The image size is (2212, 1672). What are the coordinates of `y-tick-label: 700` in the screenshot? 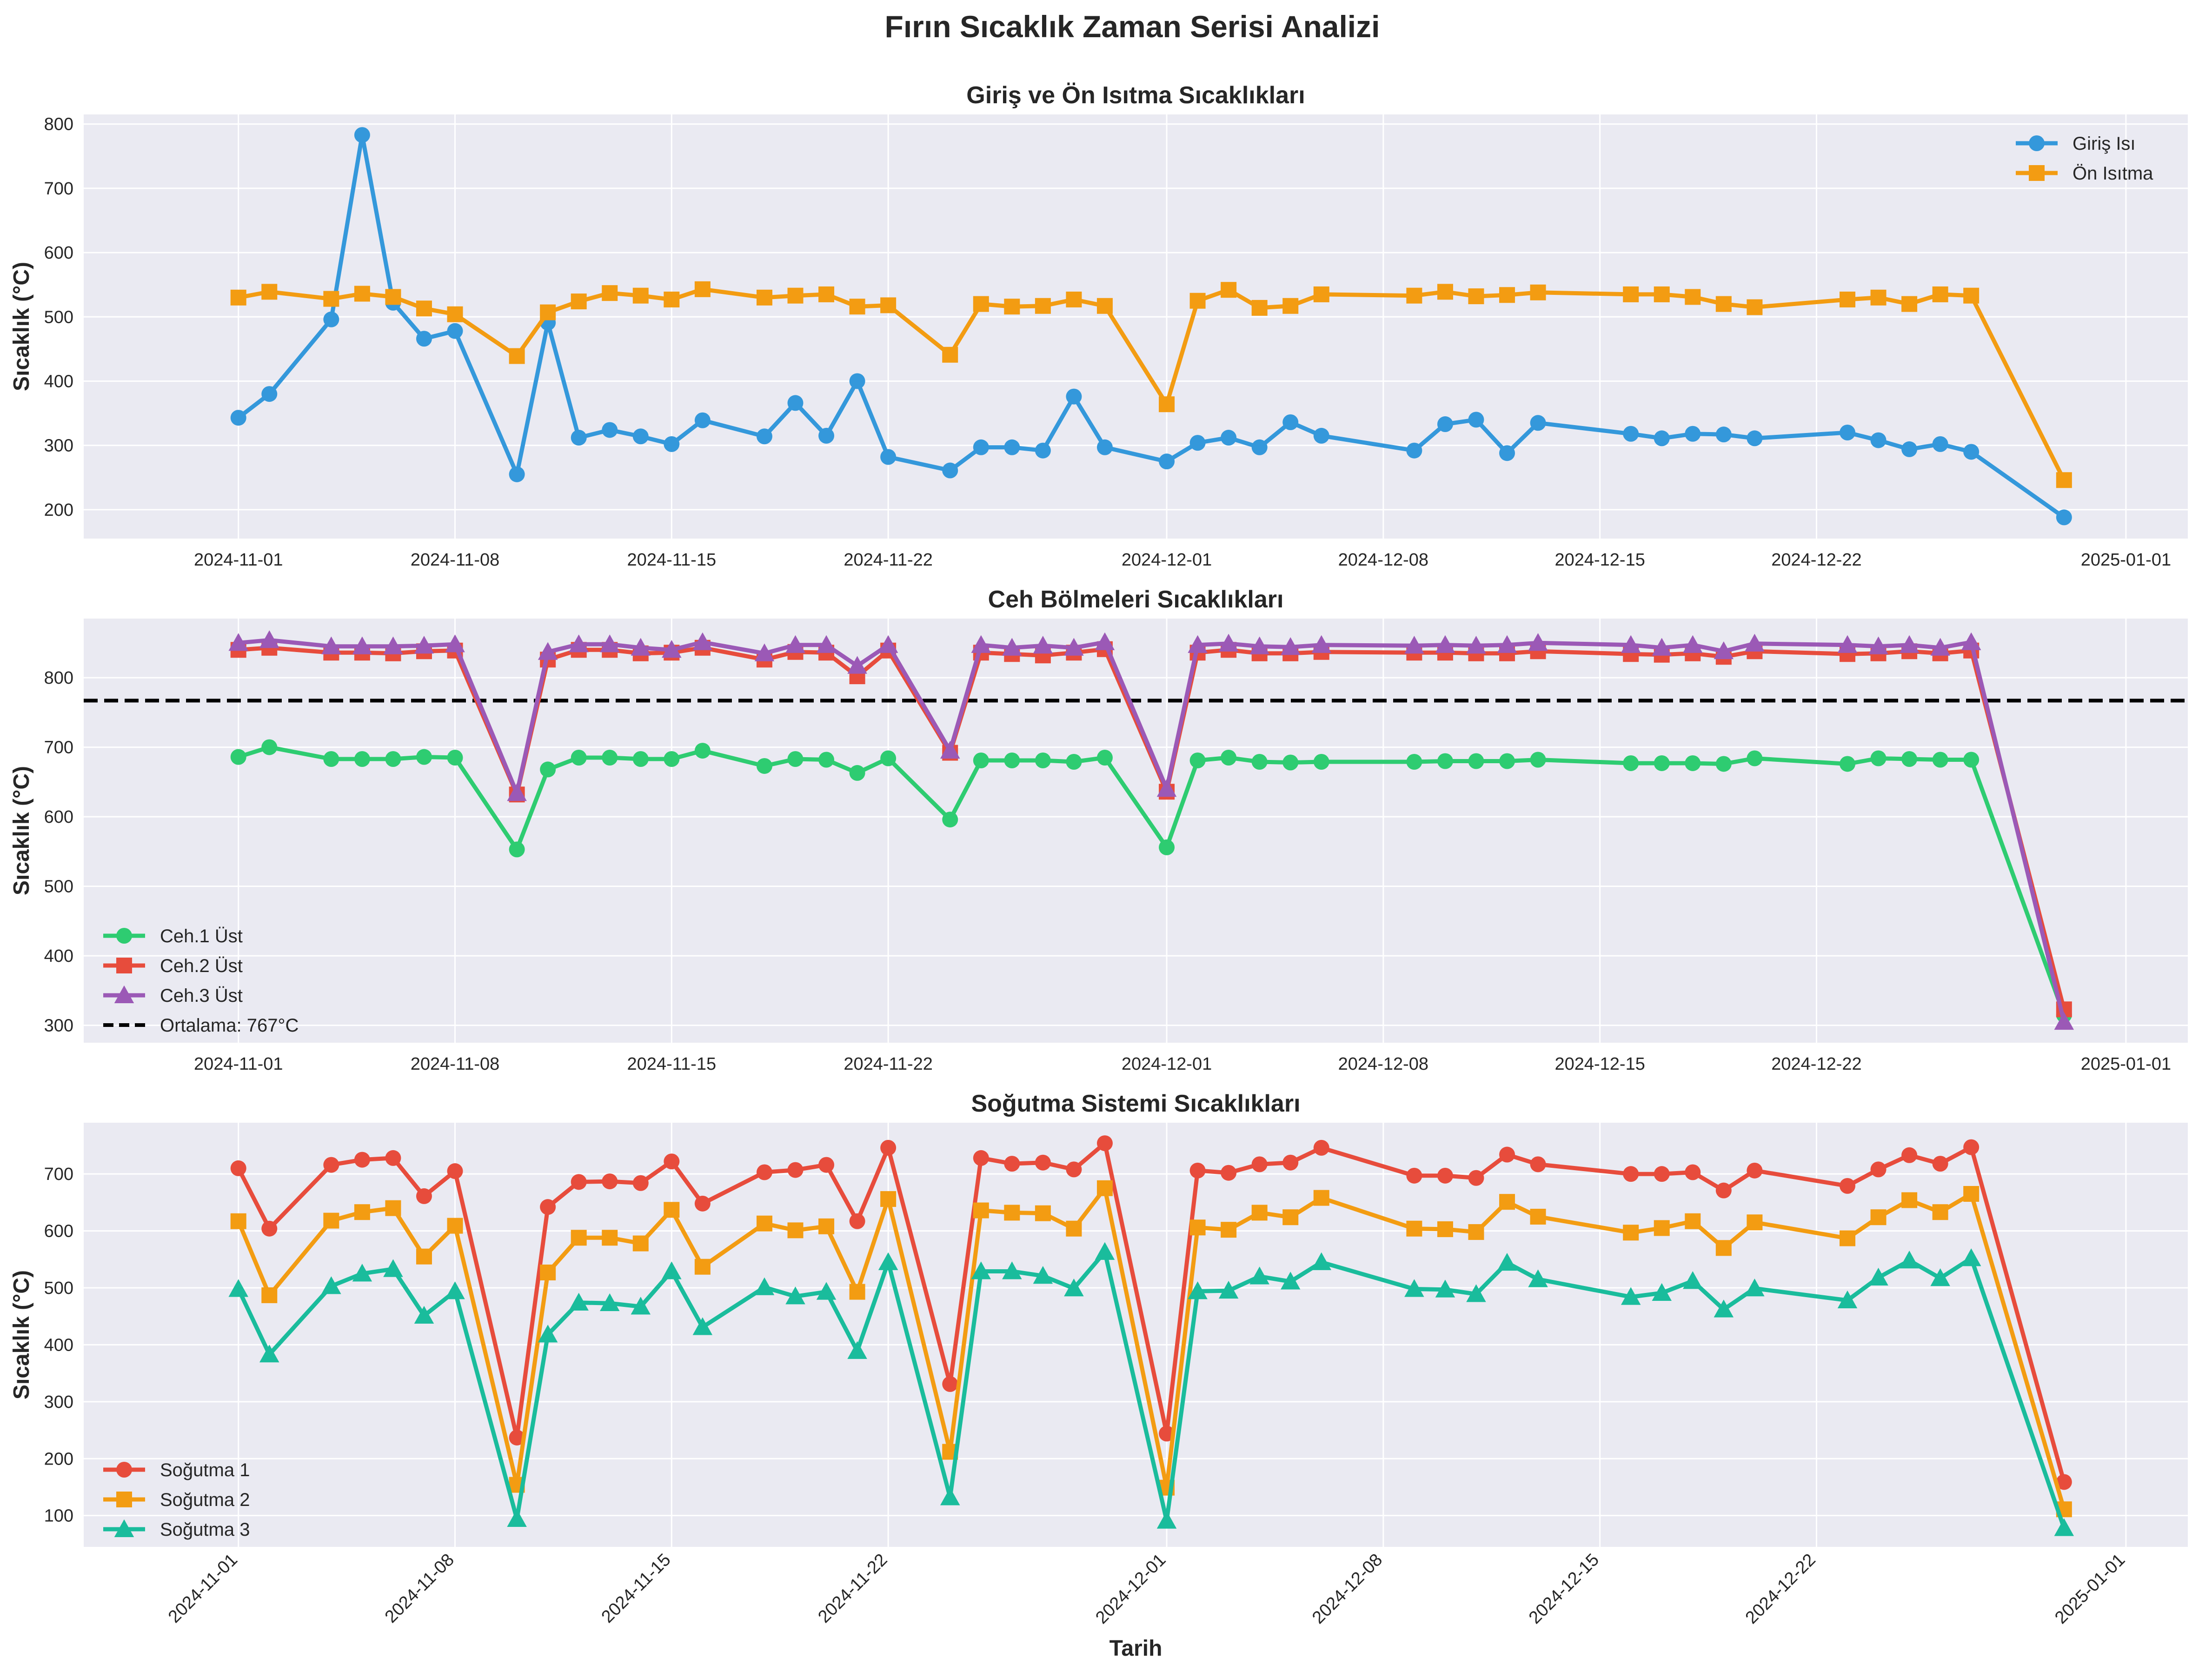 It's located at (59, 748).